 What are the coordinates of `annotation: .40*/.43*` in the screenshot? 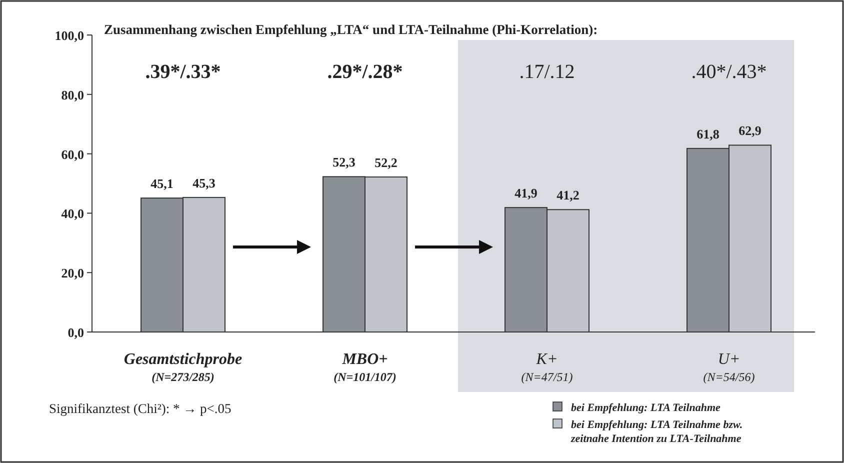 It's located at (729, 72).